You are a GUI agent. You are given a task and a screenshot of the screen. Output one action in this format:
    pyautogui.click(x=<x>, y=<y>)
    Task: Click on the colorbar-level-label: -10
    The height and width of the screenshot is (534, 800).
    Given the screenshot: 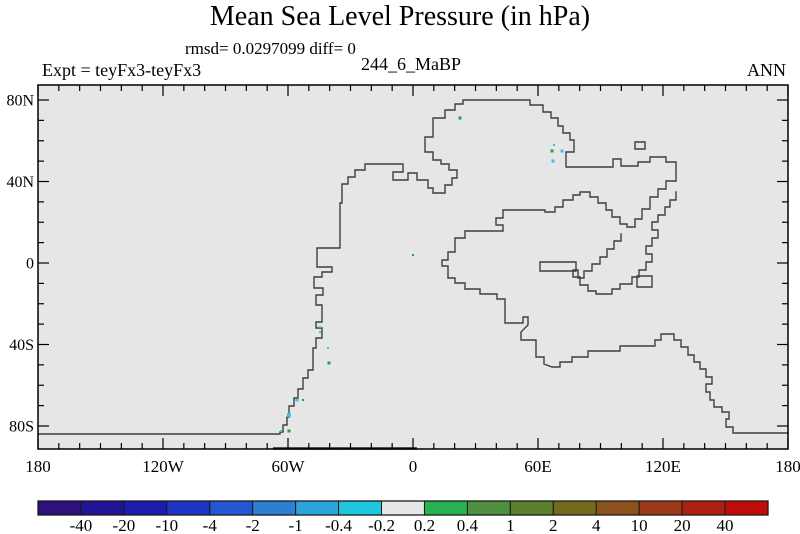 What is the action you would take?
    pyautogui.click(x=166, y=525)
    